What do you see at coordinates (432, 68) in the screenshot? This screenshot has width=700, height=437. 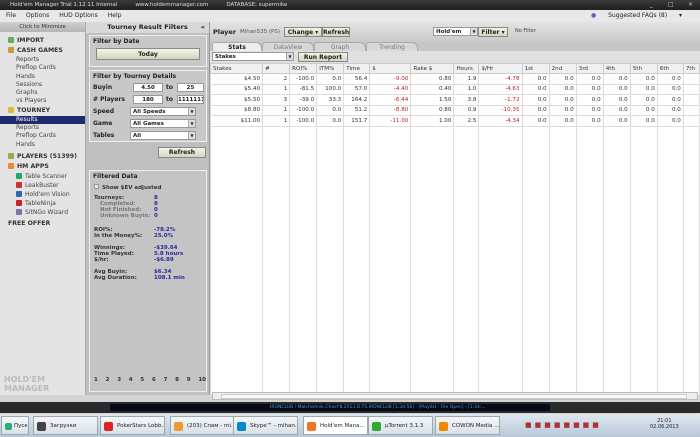 I see `column-header: Rake $` at bounding box center [432, 68].